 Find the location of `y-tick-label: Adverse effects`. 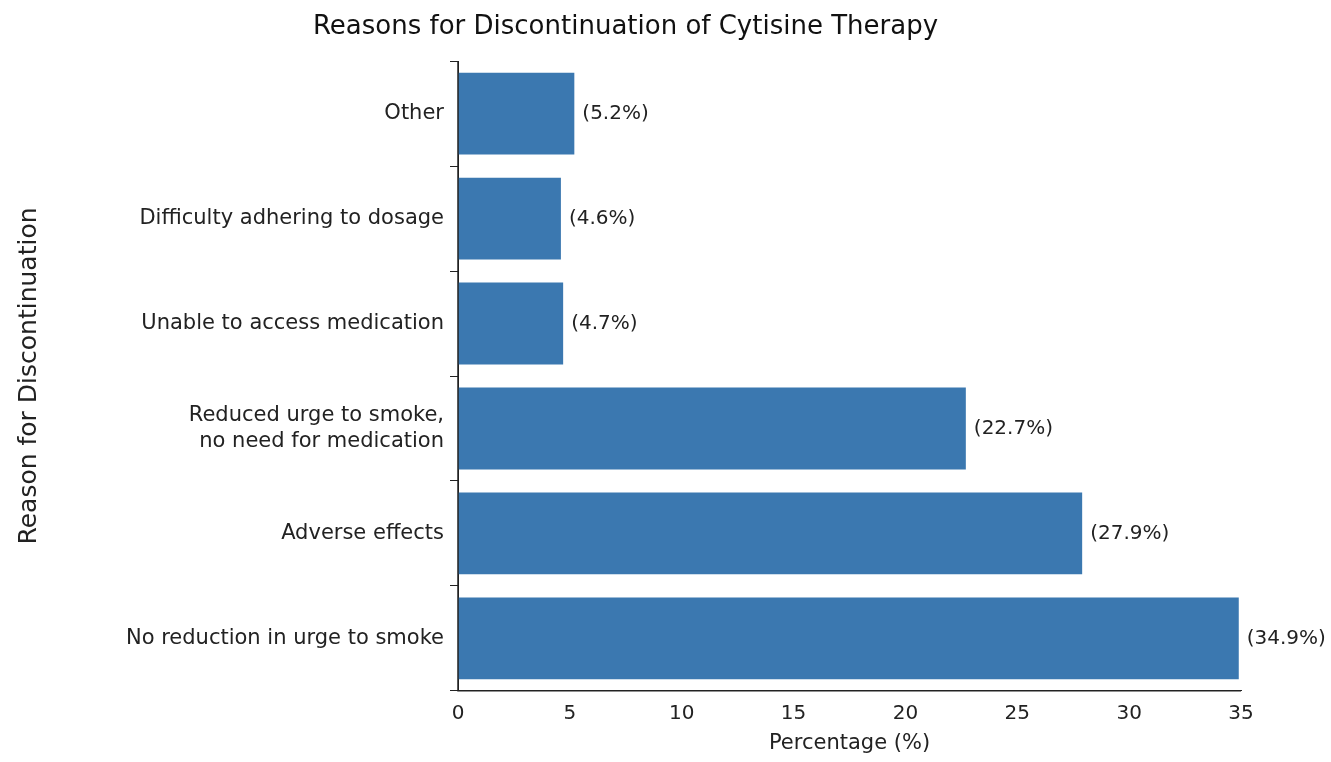

y-tick-label: Adverse effects is located at coordinates (362, 531).